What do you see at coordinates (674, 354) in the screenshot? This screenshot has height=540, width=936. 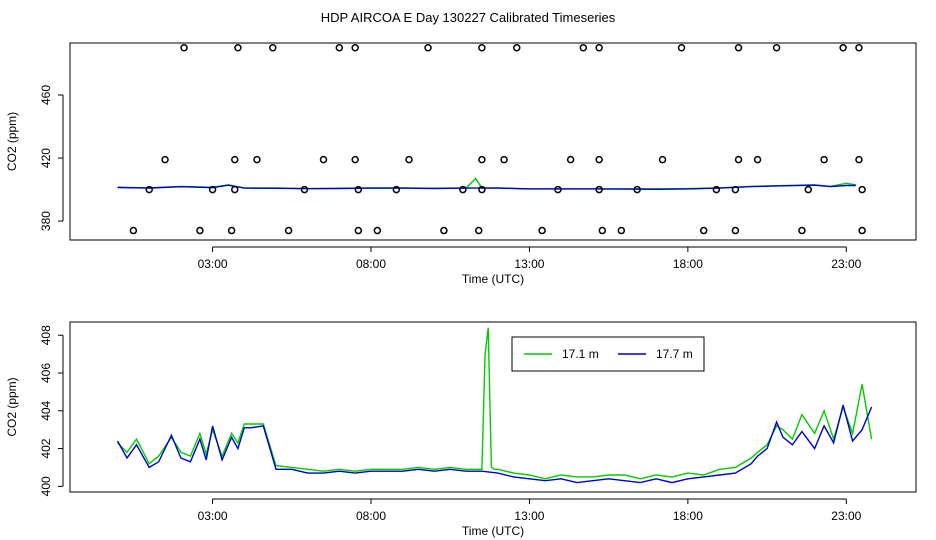 I see `legend-label: 17.7 m` at bounding box center [674, 354].